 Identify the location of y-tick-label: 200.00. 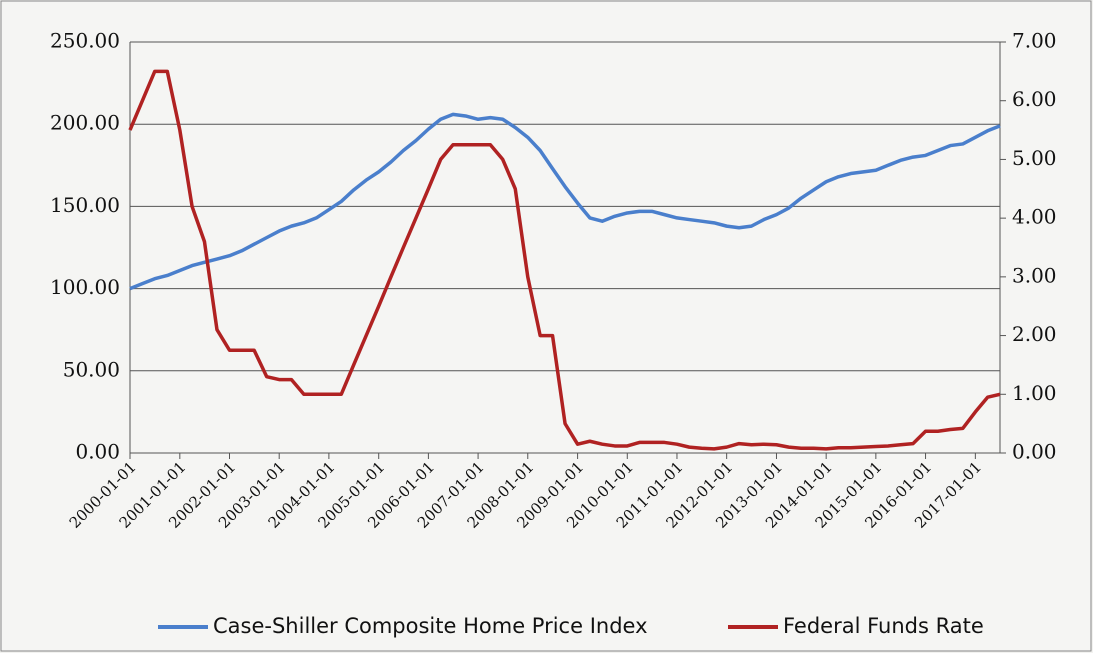
(85, 123).